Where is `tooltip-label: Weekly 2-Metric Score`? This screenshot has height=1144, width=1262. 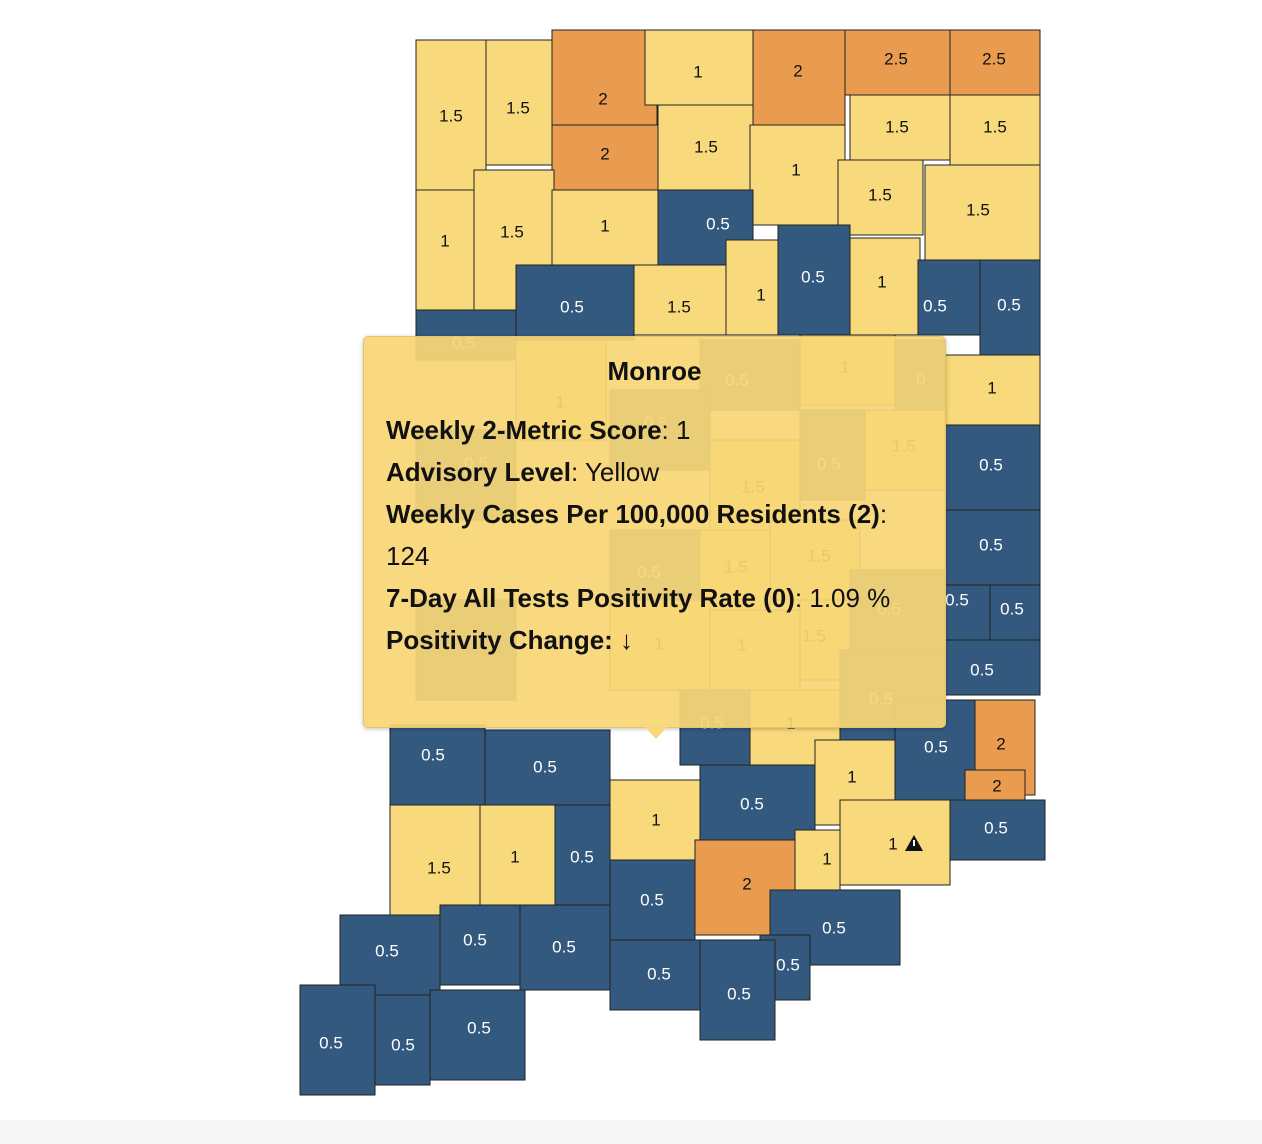 tooltip-label: Weekly 2-Metric Score is located at coordinates (524, 430).